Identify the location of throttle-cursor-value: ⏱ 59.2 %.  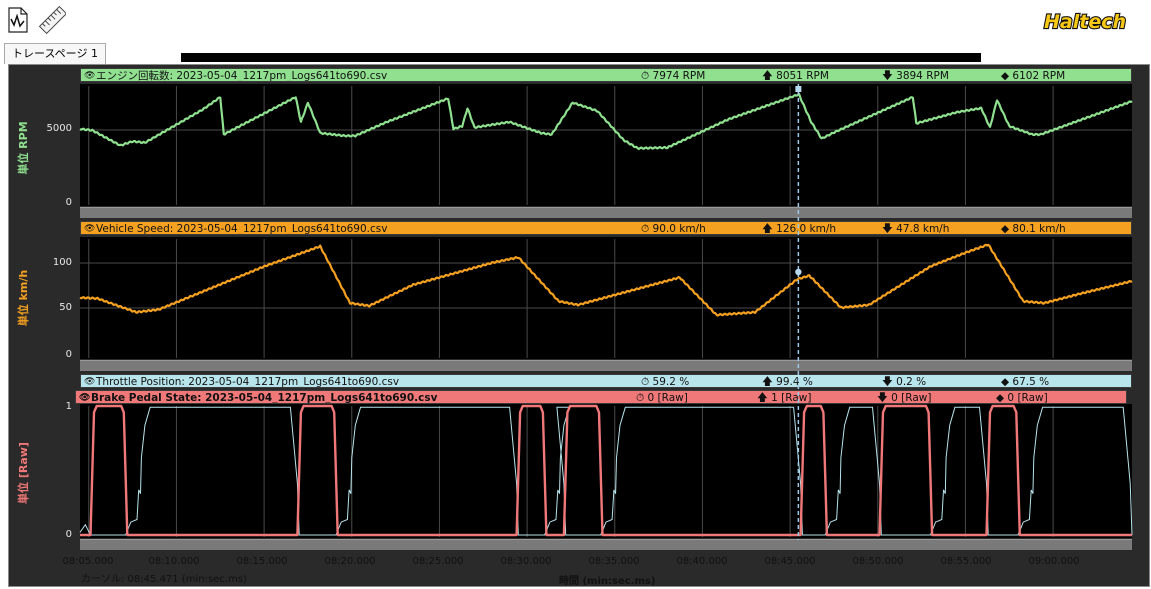
(665, 382).